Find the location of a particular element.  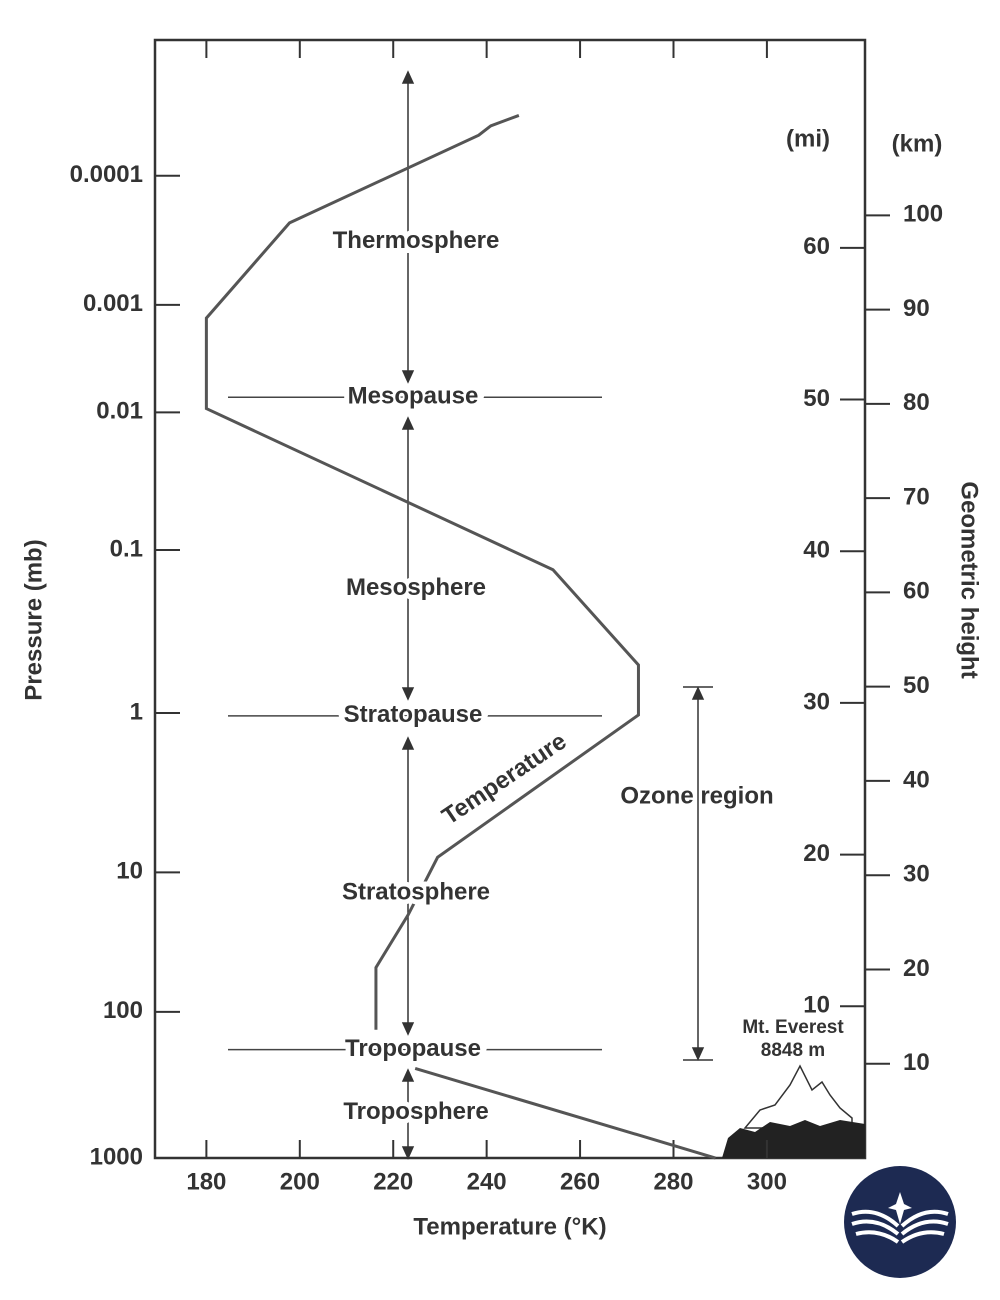

y-tick-label: 90 is located at coordinates (916, 308).